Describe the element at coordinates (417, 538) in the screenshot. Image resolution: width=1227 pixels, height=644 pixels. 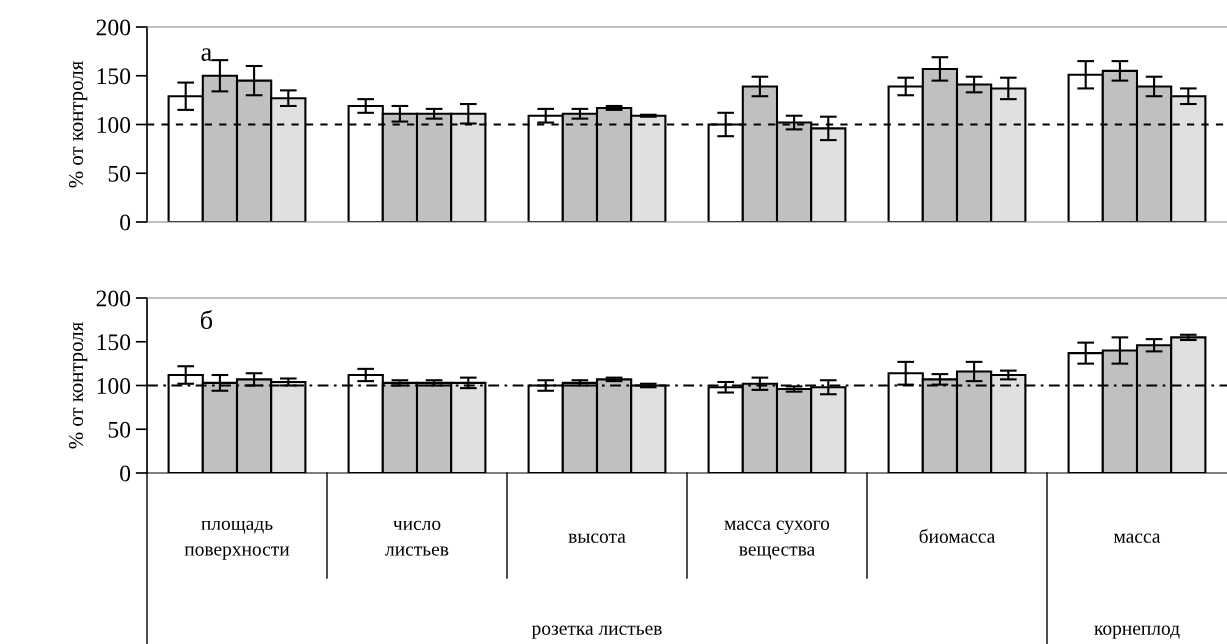
I see `x-tick-label: число листьев` at that location.